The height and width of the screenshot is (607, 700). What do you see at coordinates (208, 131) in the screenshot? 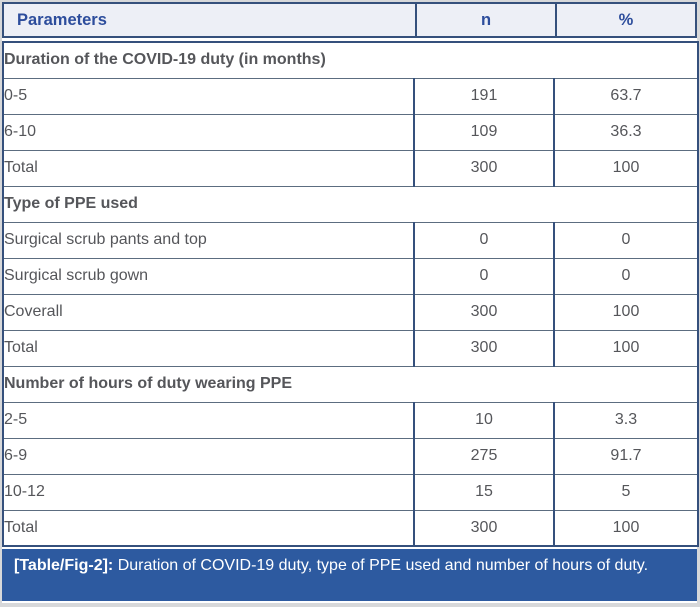
I see `param-cell: 6-10` at bounding box center [208, 131].